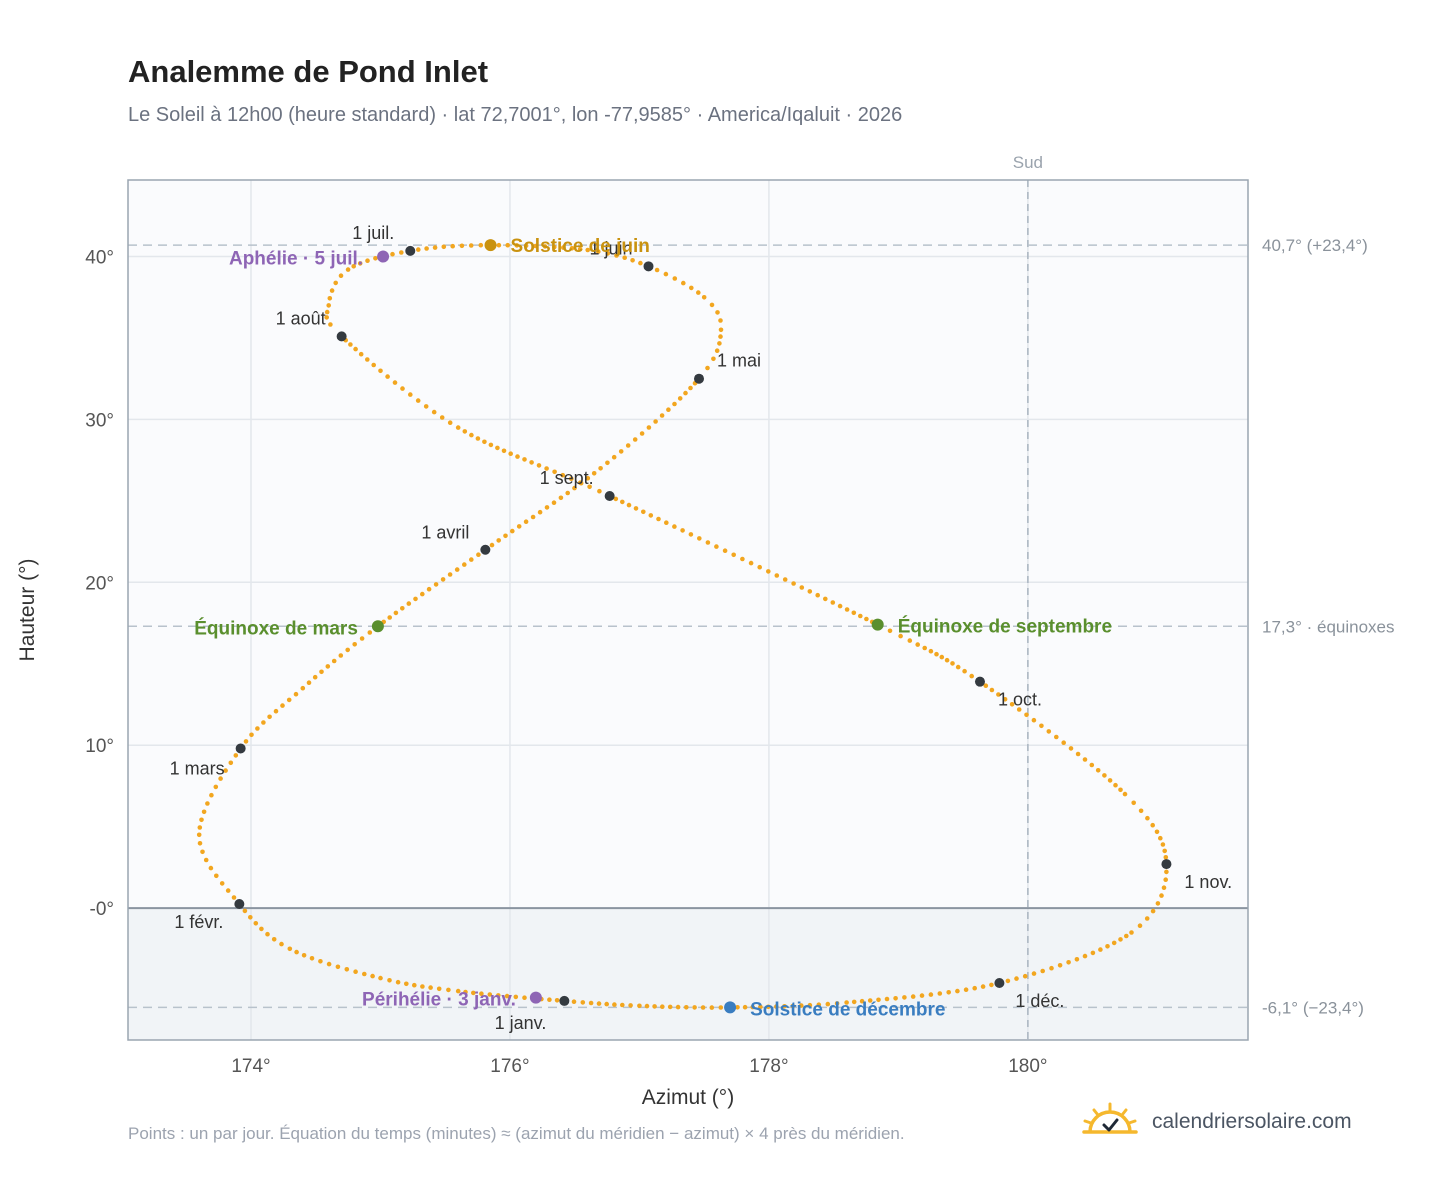 The width and height of the screenshot is (1448, 1188). I want to click on below-horizon-zone, so click(688, 974).